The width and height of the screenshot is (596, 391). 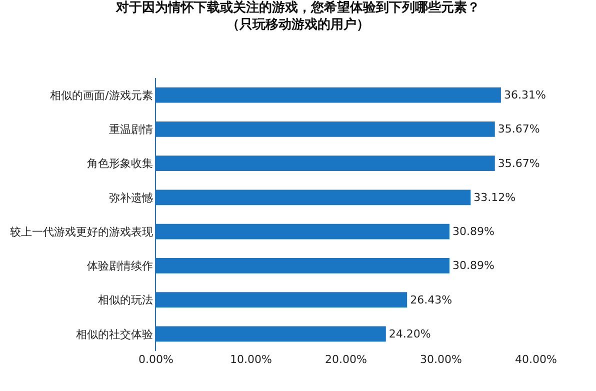 What do you see at coordinates (156, 359) in the screenshot?
I see `x-tick-label: 0.00%` at bounding box center [156, 359].